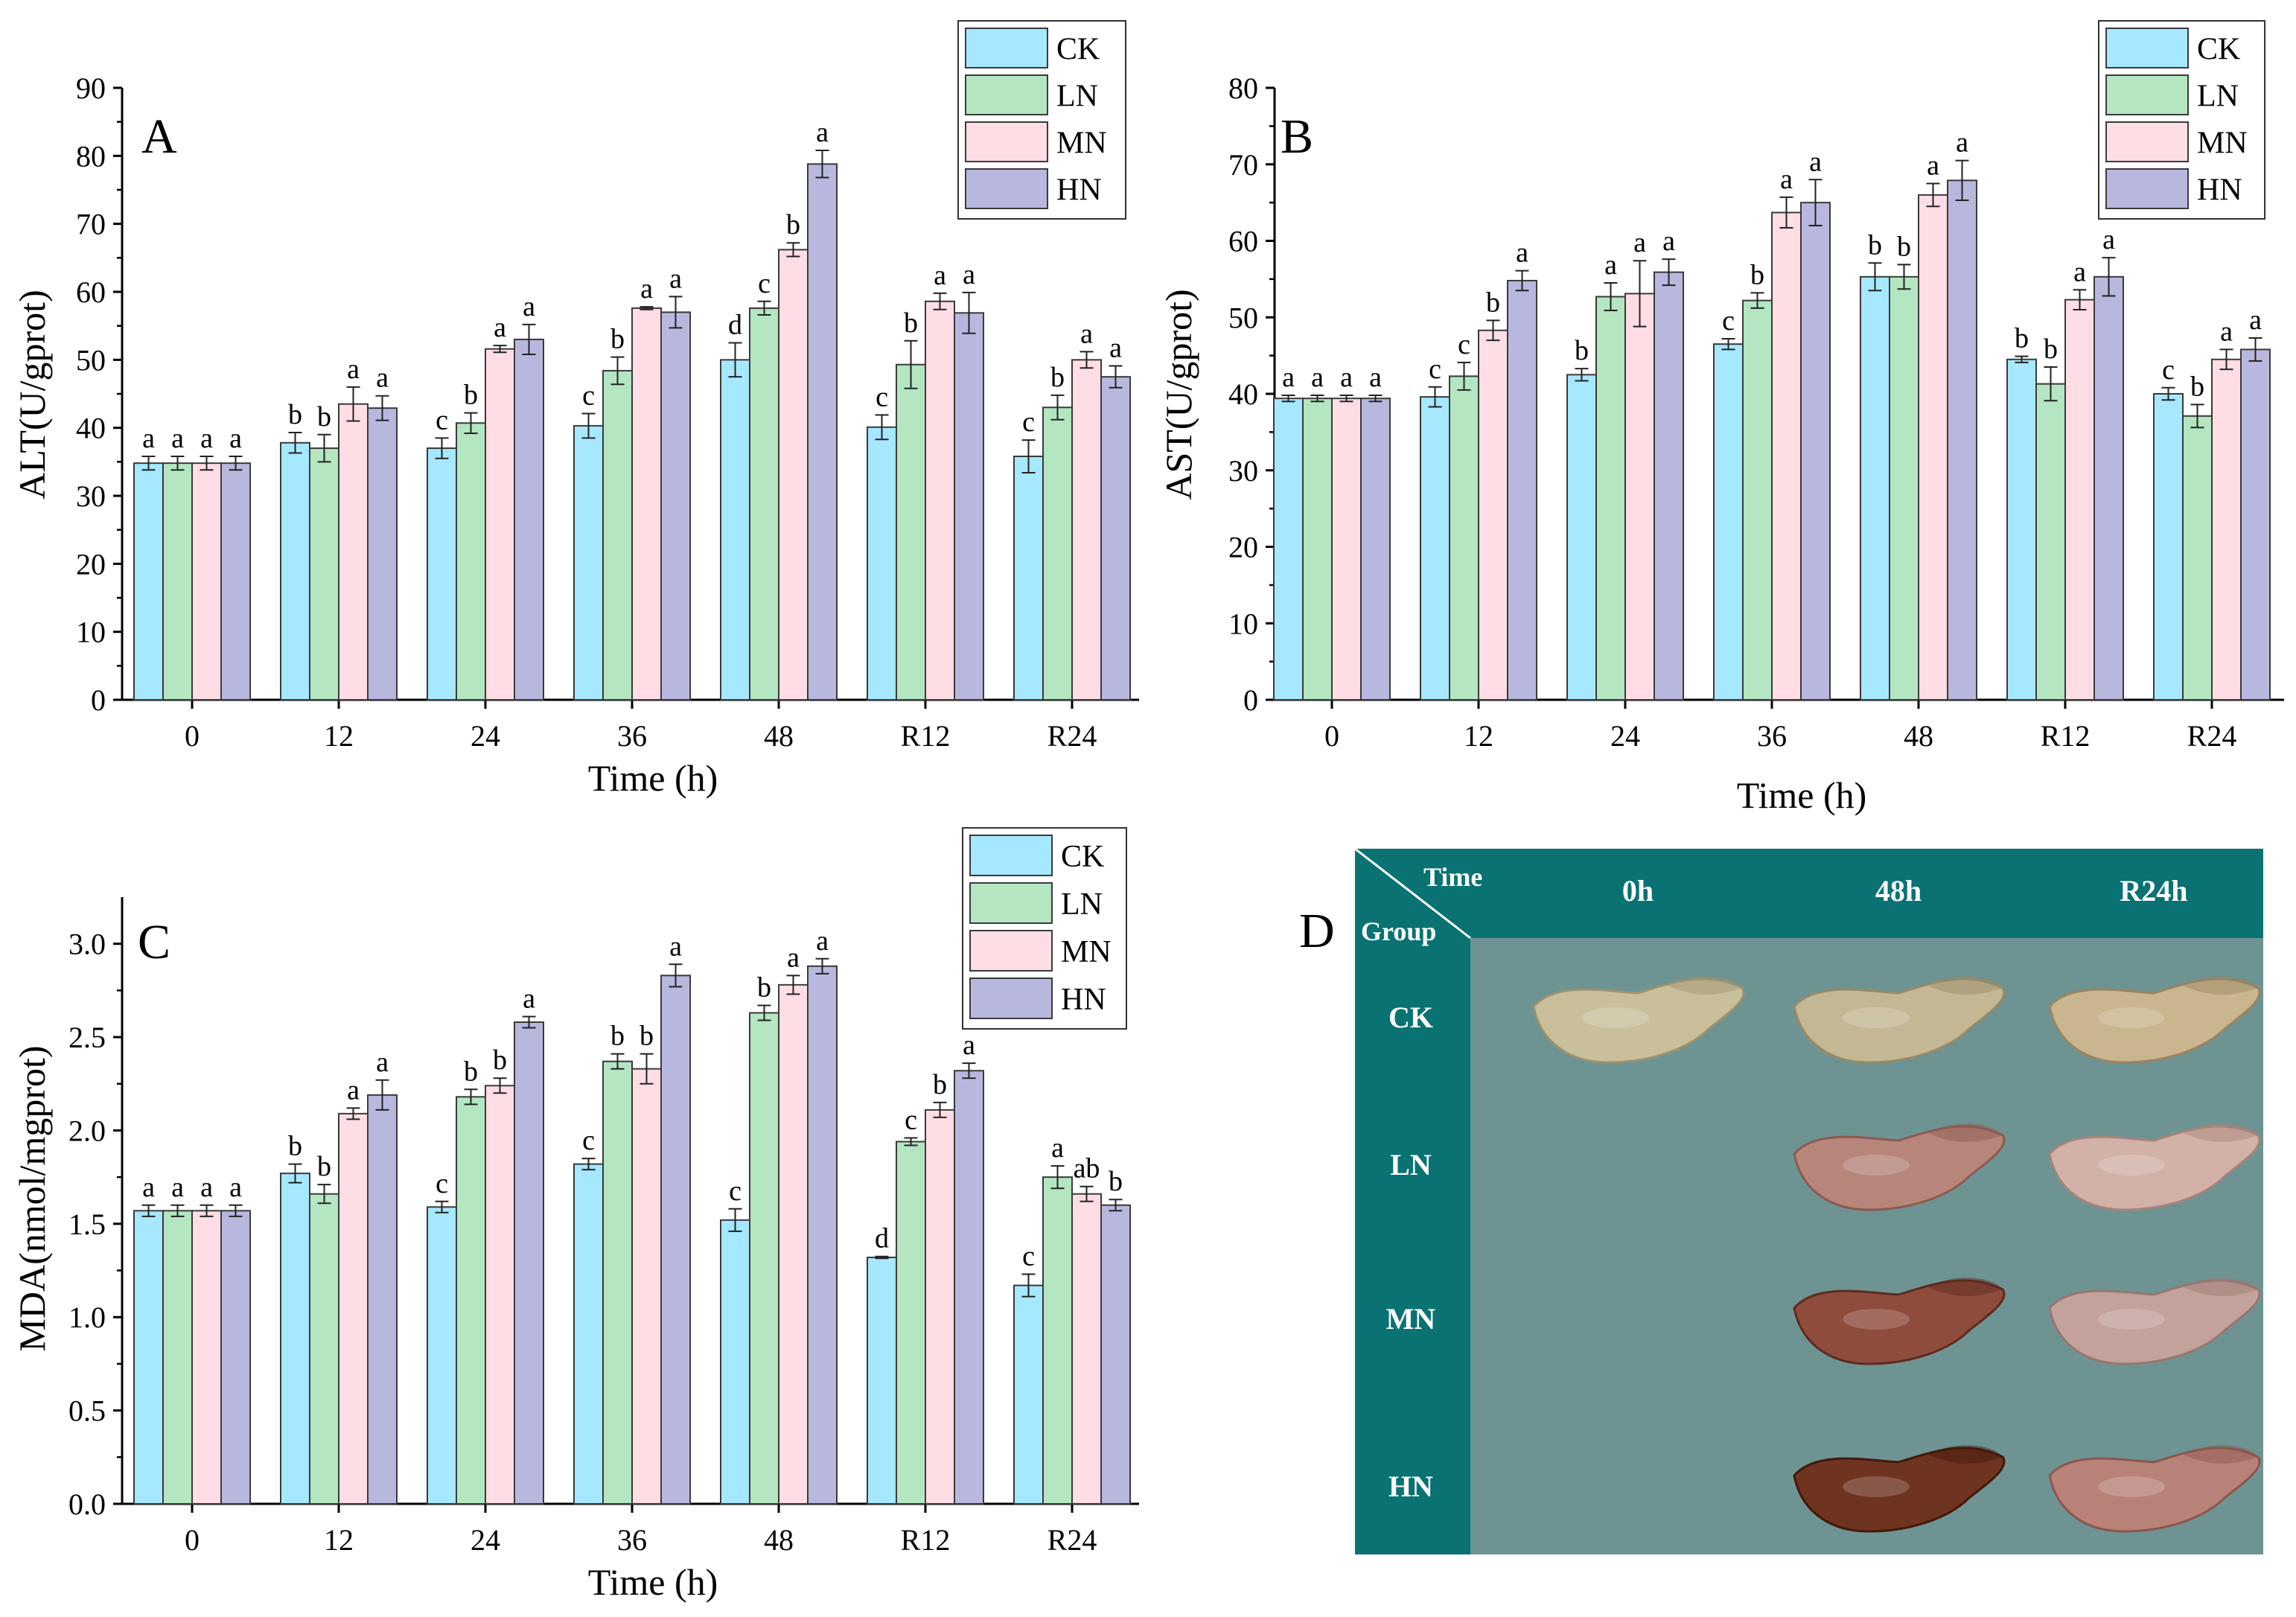 Image resolution: width=2296 pixels, height=1617 pixels. Describe the element at coordinates (98, 700) in the screenshot. I see `y-tick-label: 0` at that location.